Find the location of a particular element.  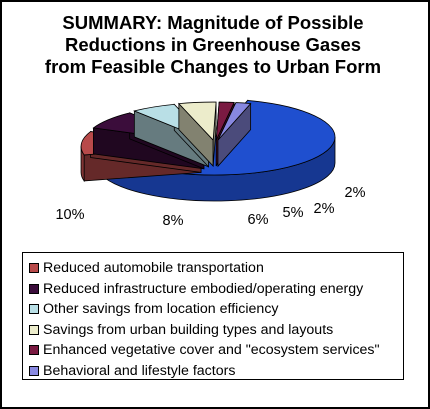

data-label: 5% is located at coordinates (293, 213).